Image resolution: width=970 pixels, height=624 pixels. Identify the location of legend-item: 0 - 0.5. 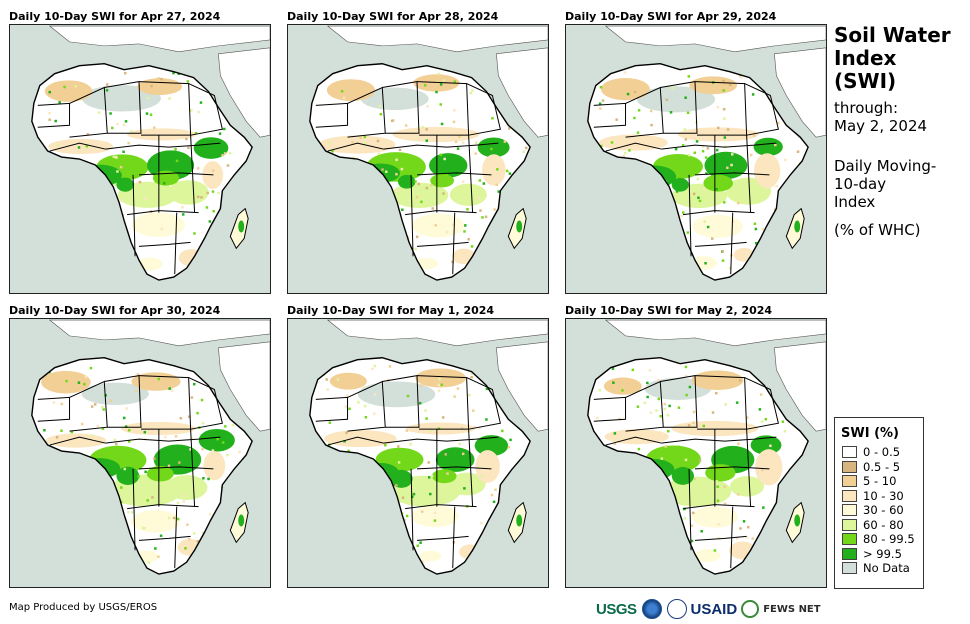
(882, 452).